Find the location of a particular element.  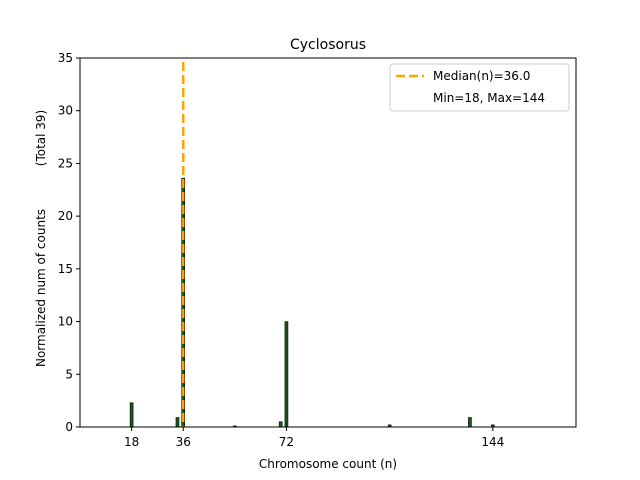

y-axis-total-label: (Total 39) is located at coordinates (41, 138).